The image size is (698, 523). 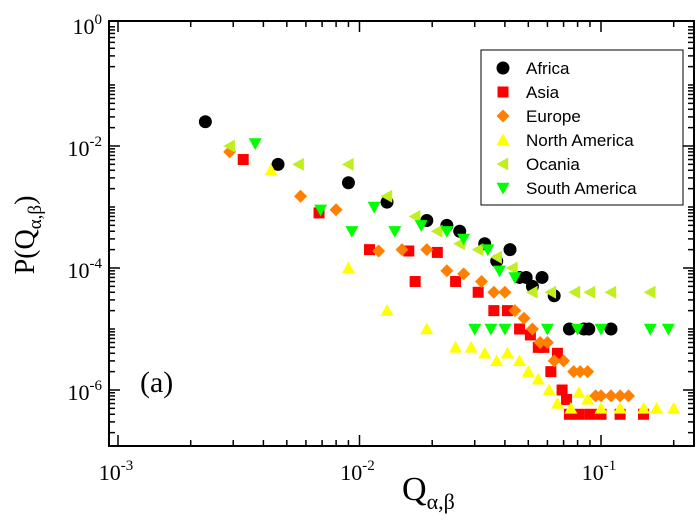 What do you see at coordinates (543, 92) in the screenshot?
I see `legend-label: Asia` at bounding box center [543, 92].